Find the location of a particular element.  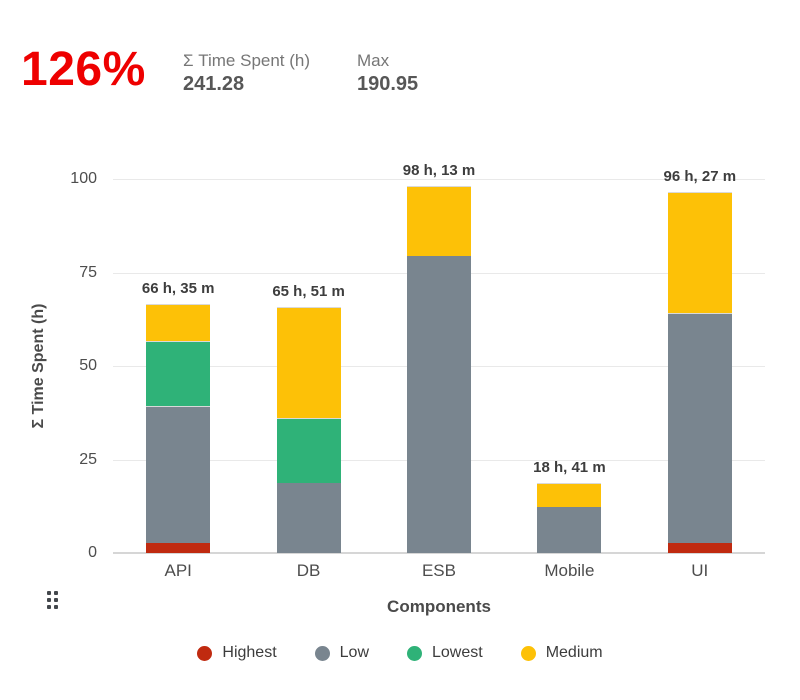

legend-swatch-highest-icon is located at coordinates (205, 653).